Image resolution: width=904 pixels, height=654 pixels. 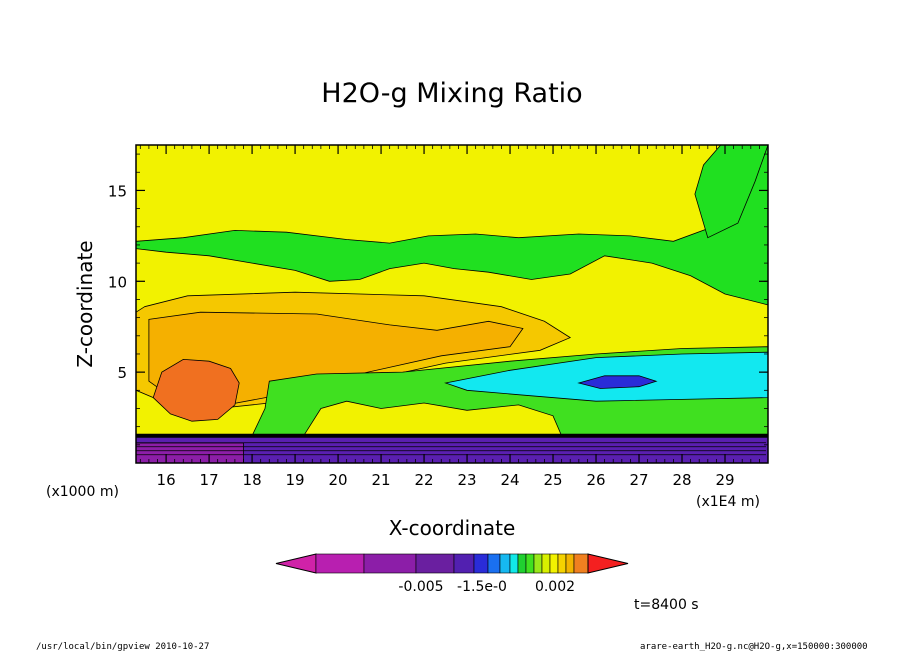 I want to click on x-axis-title: X-coordinate, so click(x=452, y=528).